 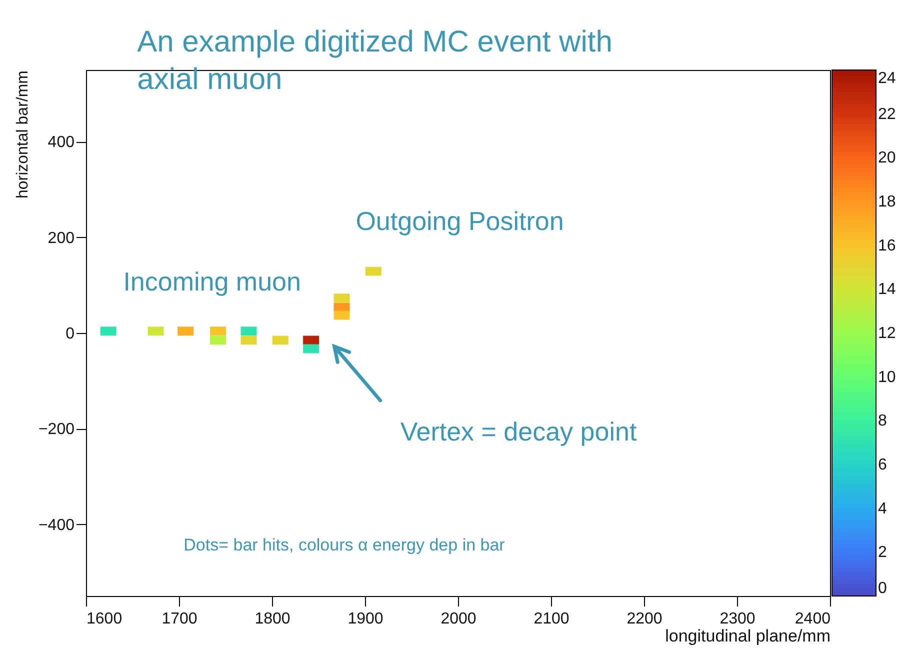 I want to click on y-axis-title: horizontal bar/mm, so click(x=23, y=134).